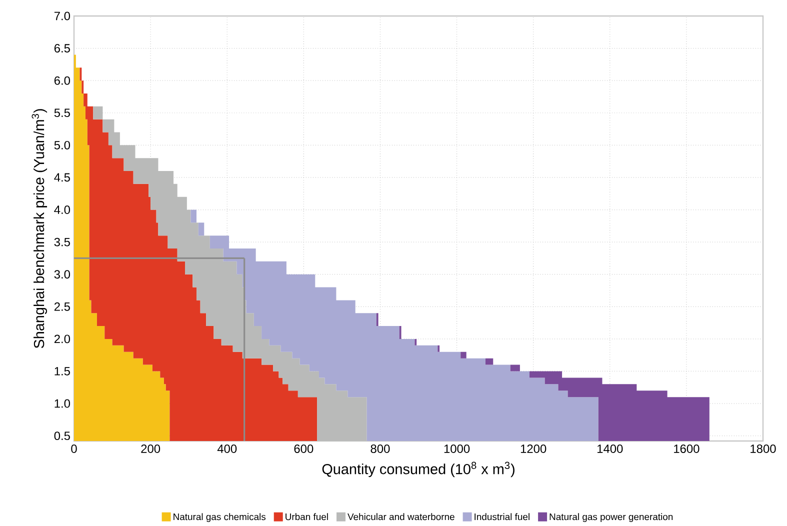 This screenshot has width=787, height=526. Describe the element at coordinates (401, 516) in the screenshot. I see `legend-label: Vehicular and waterborne` at that location.